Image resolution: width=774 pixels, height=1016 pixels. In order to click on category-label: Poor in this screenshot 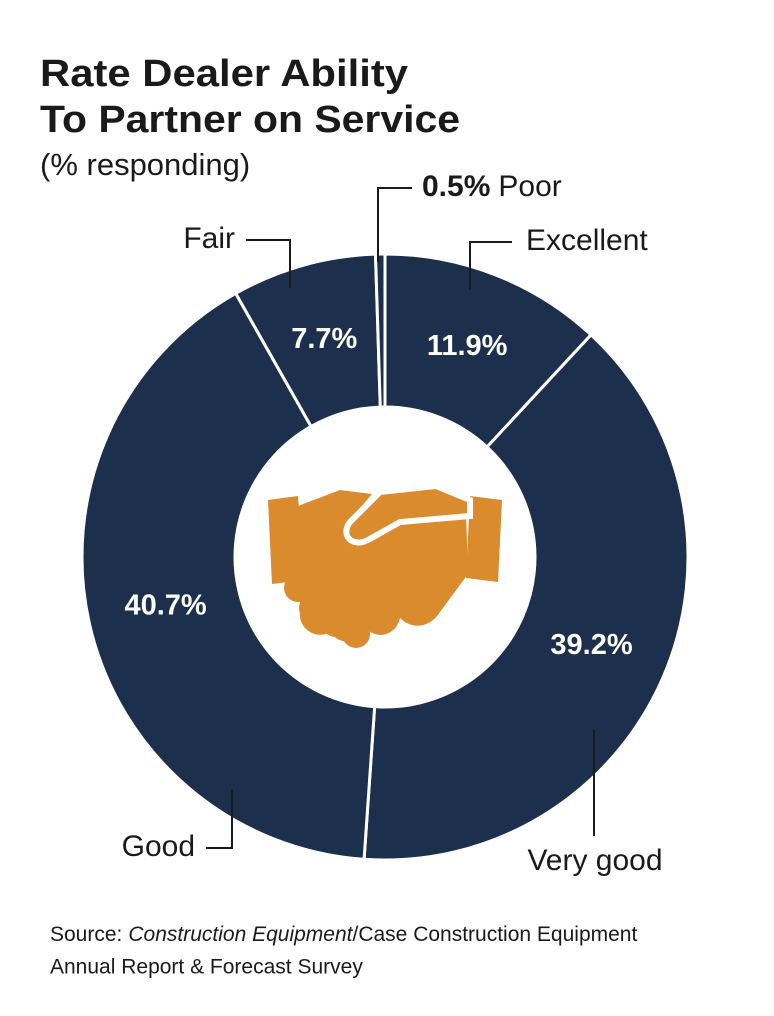, I will do `click(529, 186)`.